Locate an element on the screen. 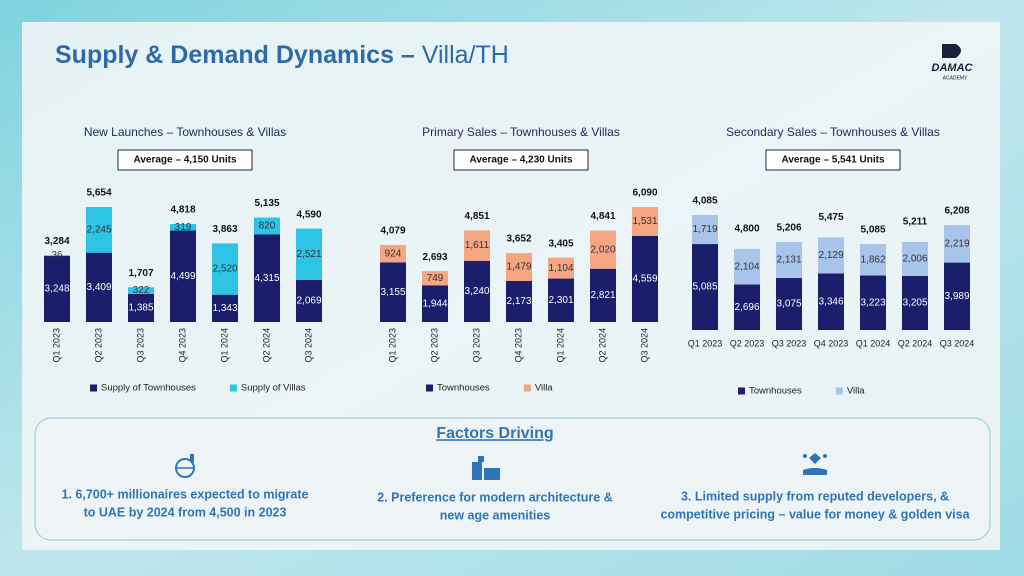 The width and height of the screenshot is (1024, 576). total-label: 5,085 is located at coordinates (872, 230).